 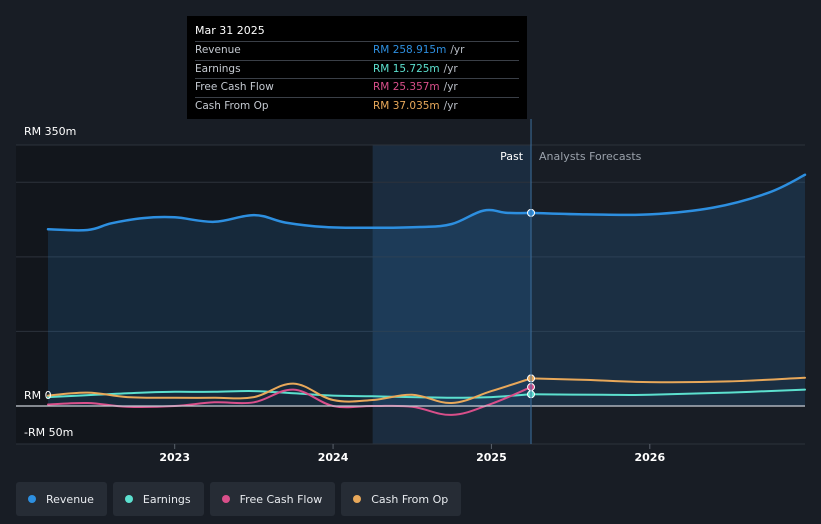 What do you see at coordinates (668, 195) in the screenshot?
I see `revenue-forecast-line` at bounding box center [668, 195].